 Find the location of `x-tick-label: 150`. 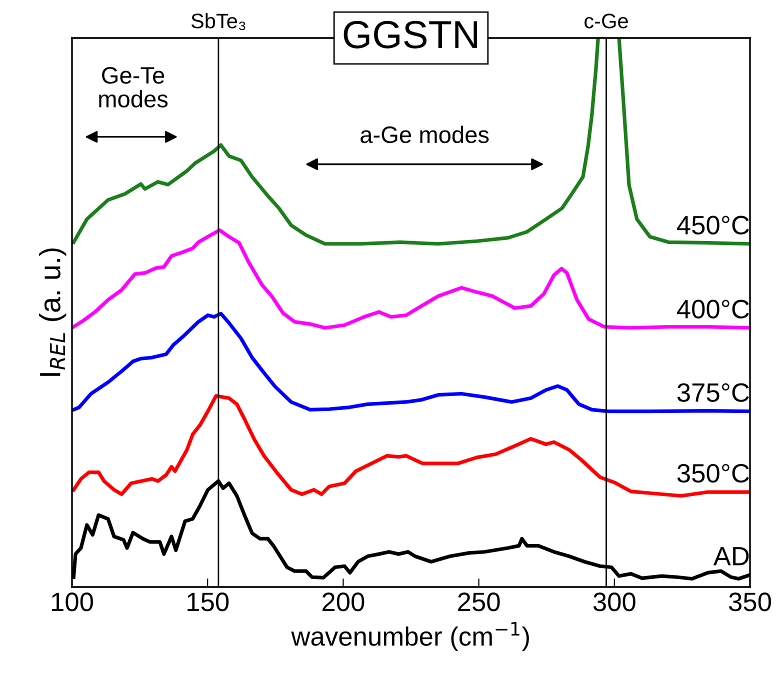

x-tick-label: 150 is located at coordinates (208, 602).